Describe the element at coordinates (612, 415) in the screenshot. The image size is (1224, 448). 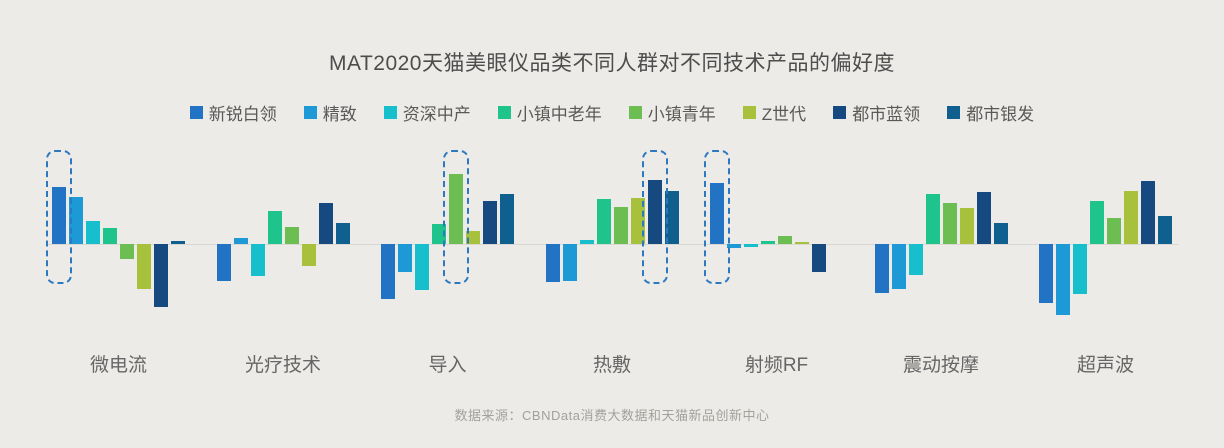
I see `source-note: 数据来源：CBNData消费大数据和天猫新品创新中心` at that location.